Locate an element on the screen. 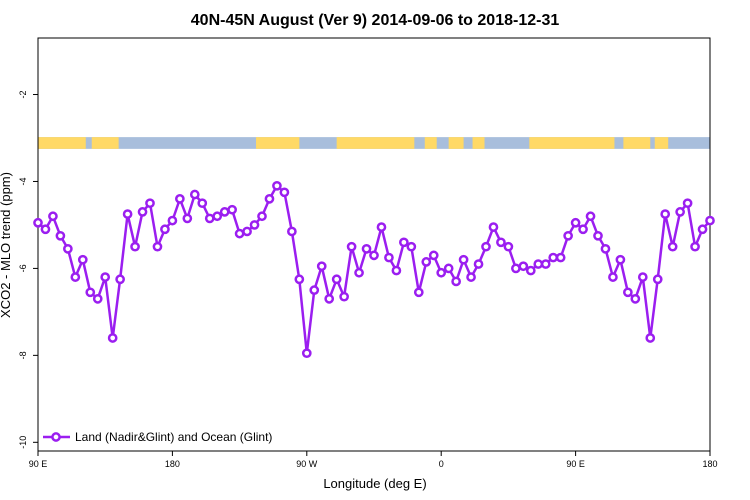  y-tick-label: -4 is located at coordinates (23, 181).